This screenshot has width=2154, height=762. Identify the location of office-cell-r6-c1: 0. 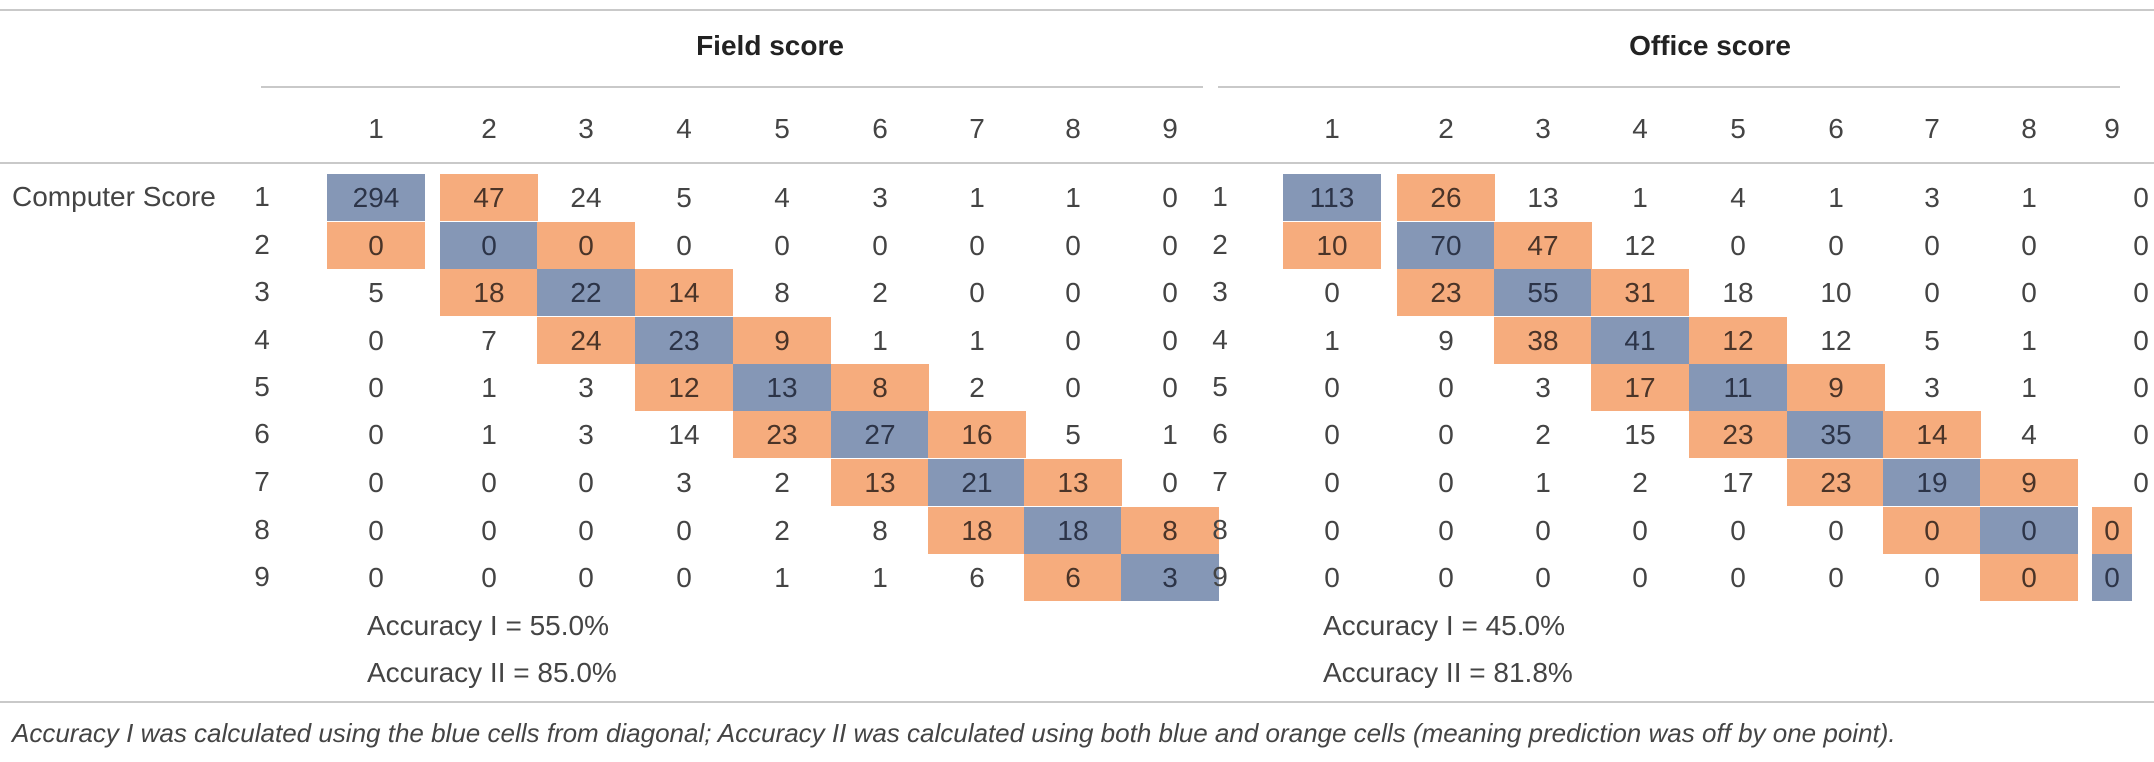
(1332, 434).